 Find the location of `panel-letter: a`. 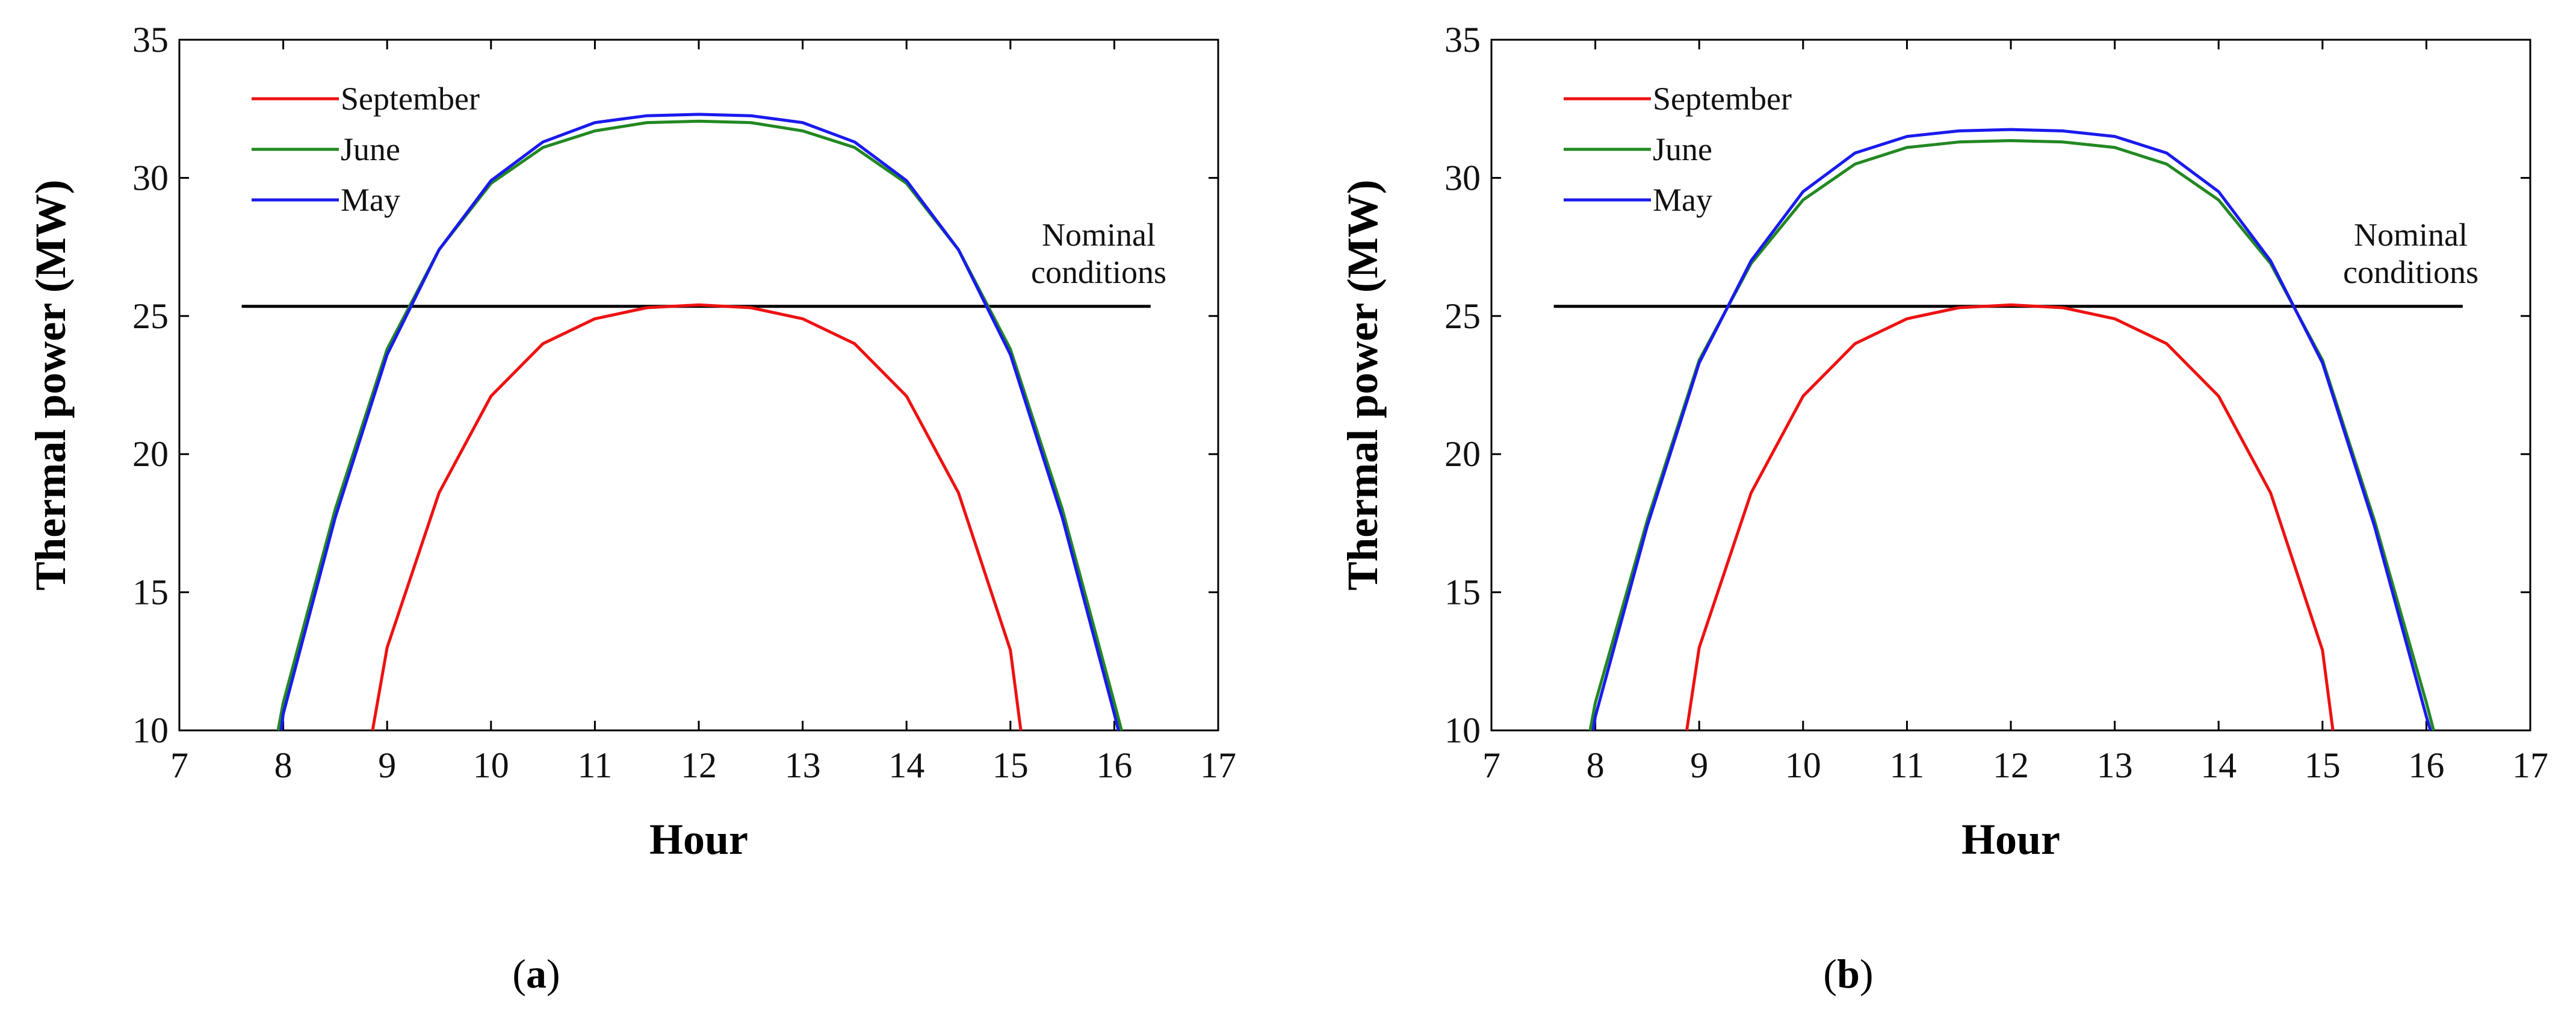

panel-letter: a is located at coordinates (536, 974).